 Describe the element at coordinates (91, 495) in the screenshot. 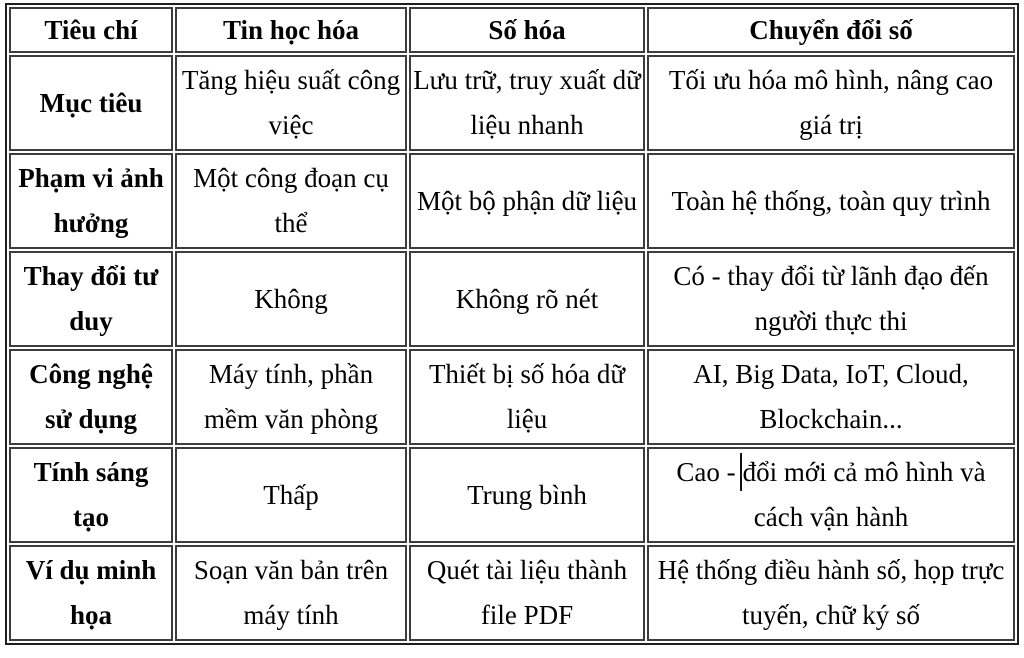

I see `cell-criterion: Tính sáng tạo` at that location.